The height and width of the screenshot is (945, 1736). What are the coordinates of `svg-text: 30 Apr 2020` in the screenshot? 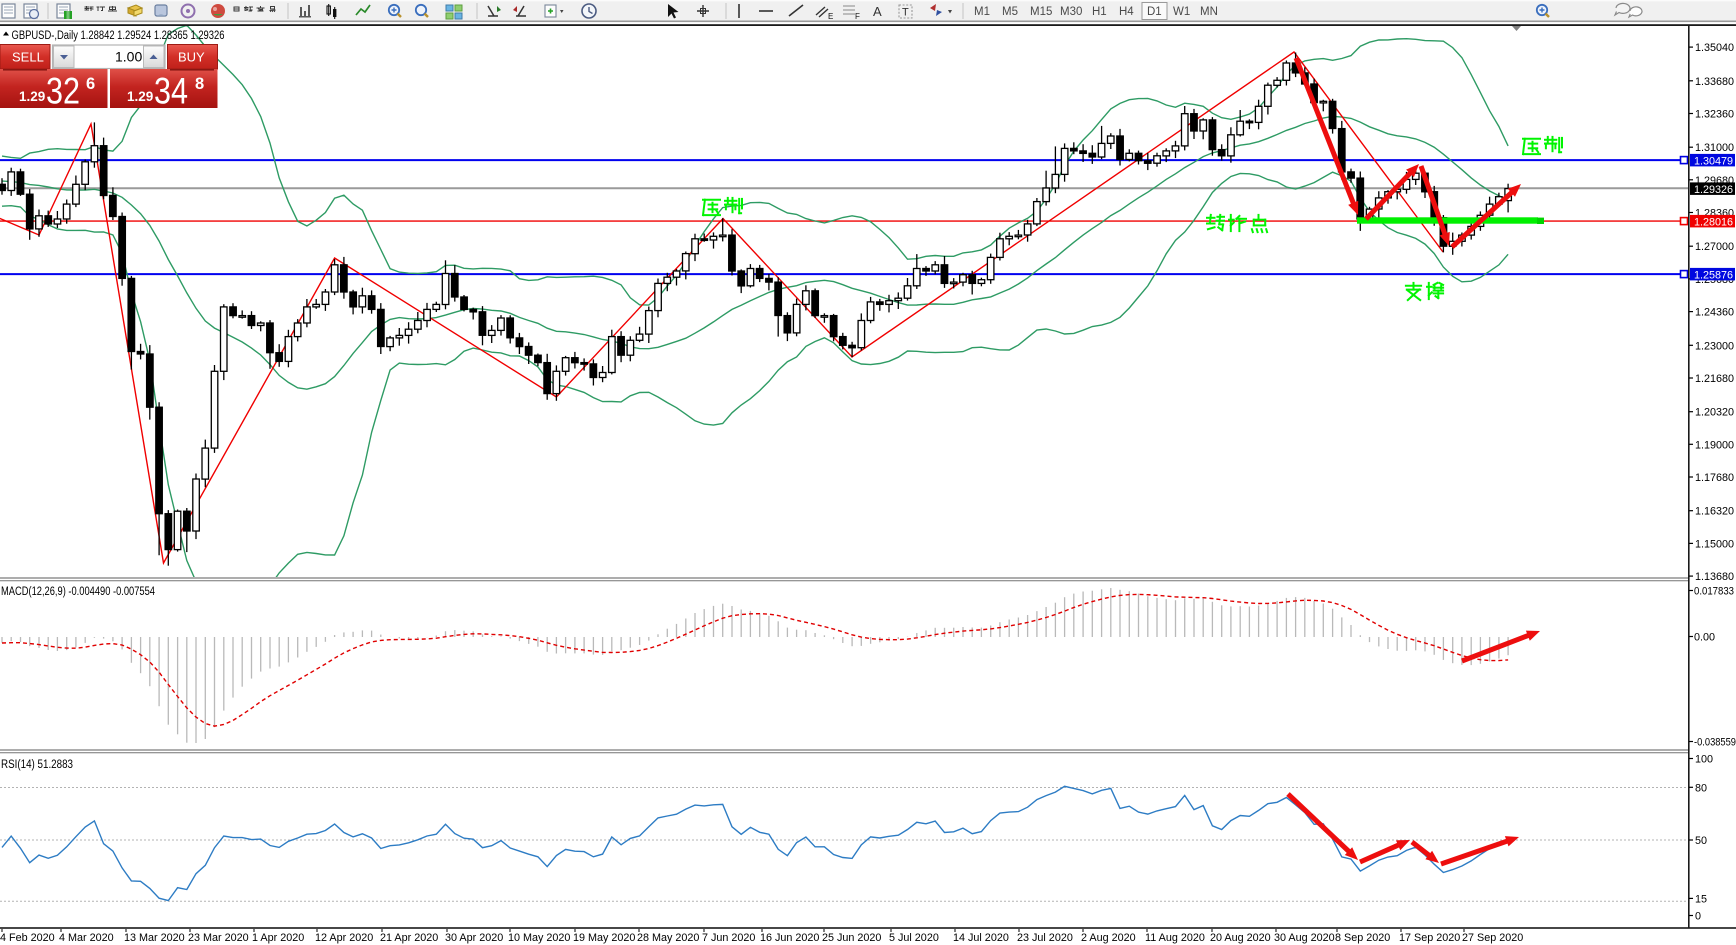 It's located at (474, 938).